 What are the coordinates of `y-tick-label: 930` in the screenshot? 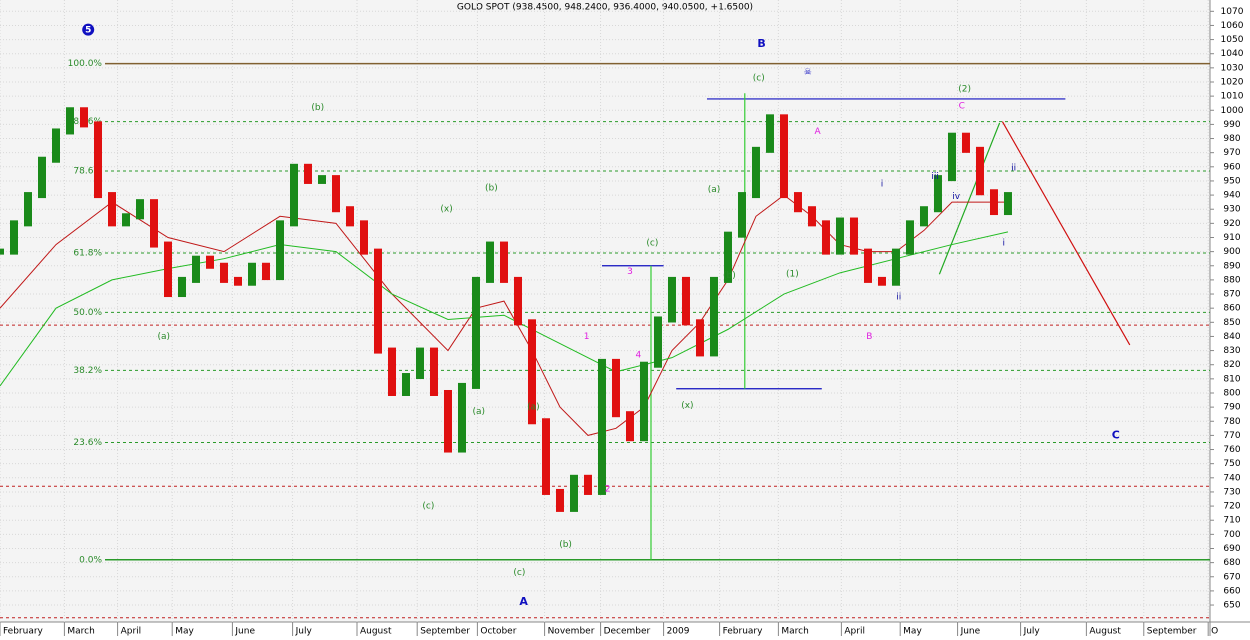 It's located at (1231, 210).